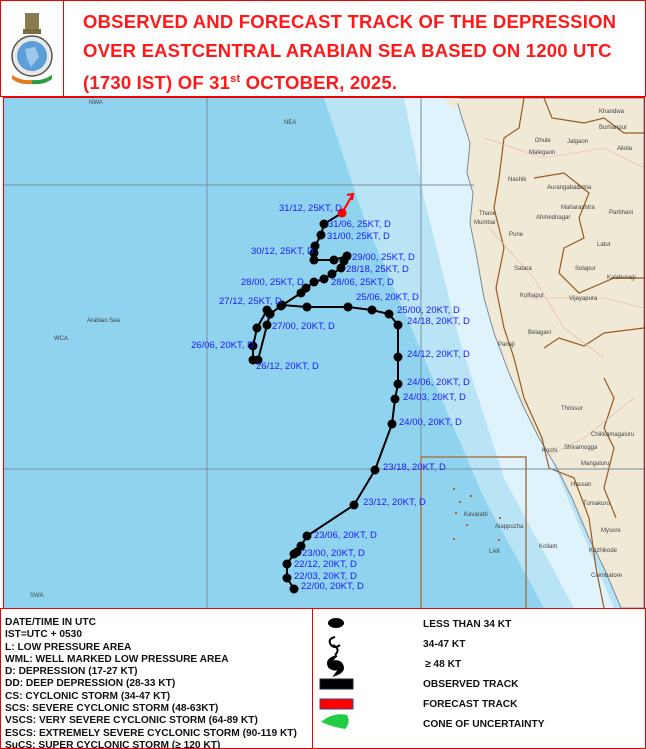 This screenshot has height=749, width=646. I want to click on legend-observed-track: OBSERVED TRACK, so click(471, 684).